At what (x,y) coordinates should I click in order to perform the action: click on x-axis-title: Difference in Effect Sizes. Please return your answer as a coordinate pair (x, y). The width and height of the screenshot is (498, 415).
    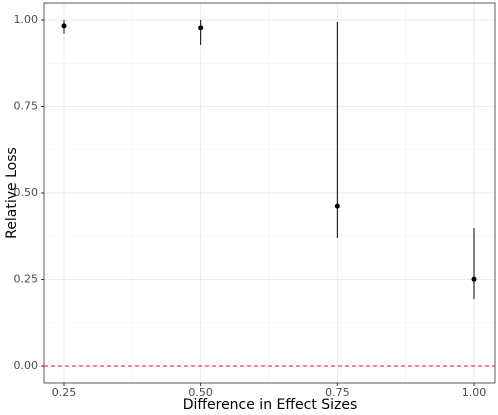
    Looking at the image, I should click on (270, 405).